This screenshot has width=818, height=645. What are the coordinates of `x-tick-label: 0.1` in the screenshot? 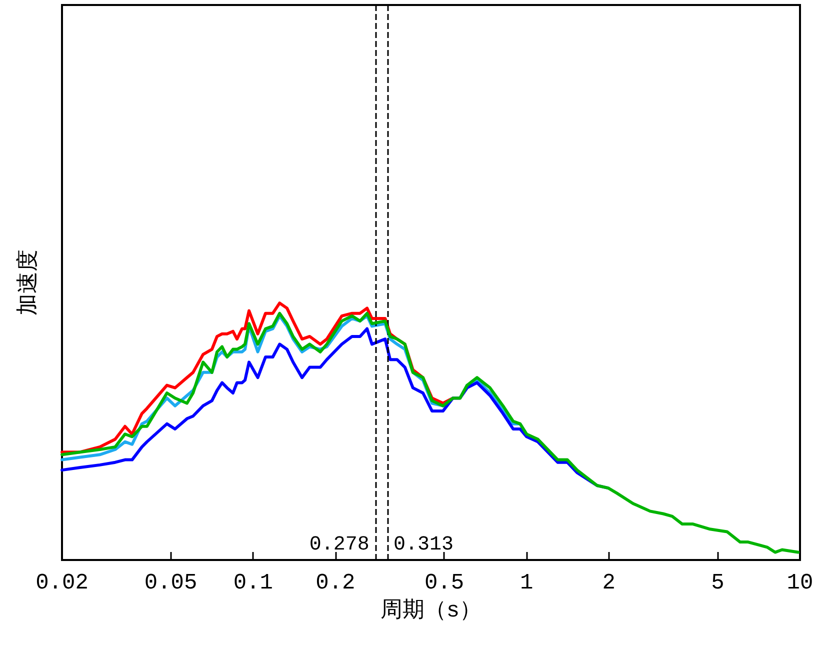 It's located at (253, 583).